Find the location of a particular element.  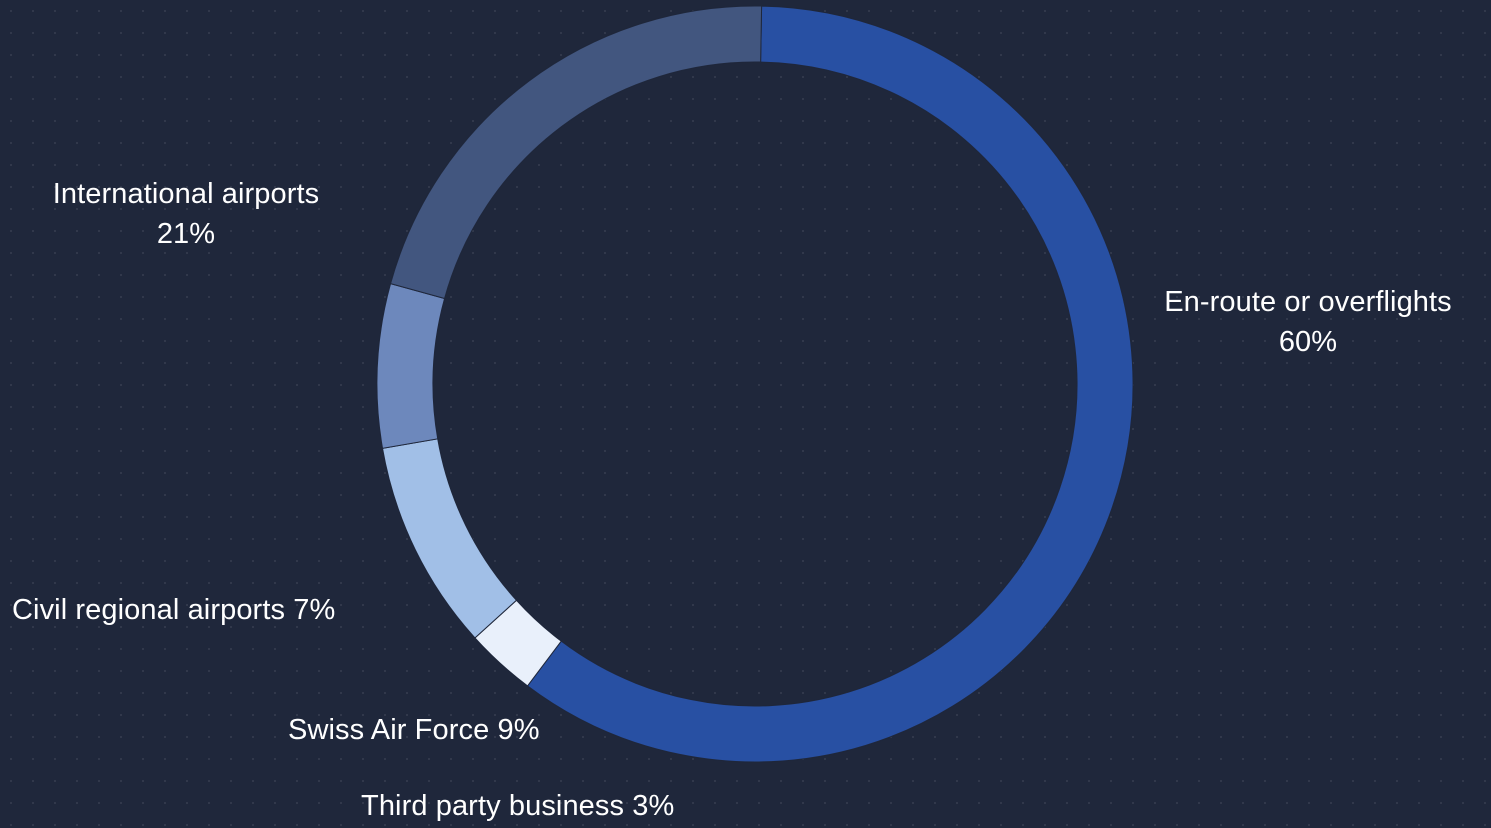

label-swiss-air-force-name: Swiss Air Force is located at coordinates (389, 730).